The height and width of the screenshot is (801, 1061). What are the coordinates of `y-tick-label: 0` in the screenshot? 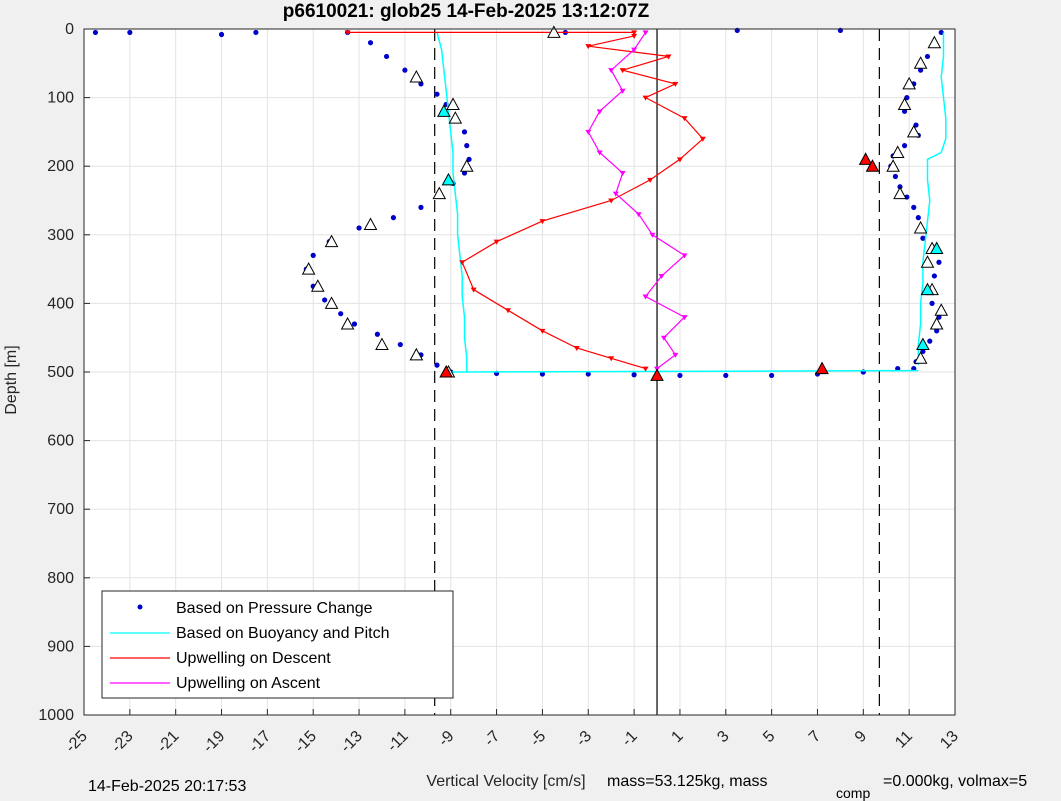 It's located at (69, 29).